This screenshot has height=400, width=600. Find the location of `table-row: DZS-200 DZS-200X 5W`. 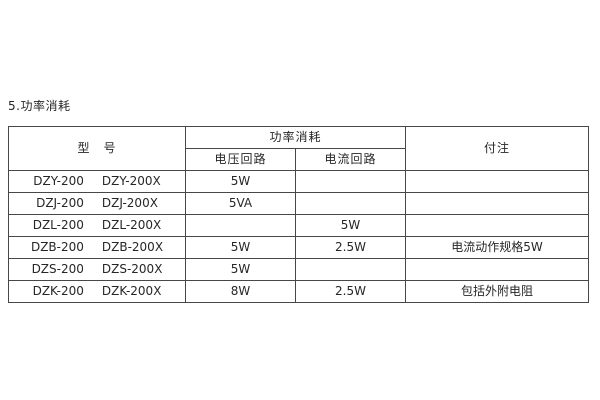

table-row: DZS-200 DZS-200X 5W is located at coordinates (299, 269).